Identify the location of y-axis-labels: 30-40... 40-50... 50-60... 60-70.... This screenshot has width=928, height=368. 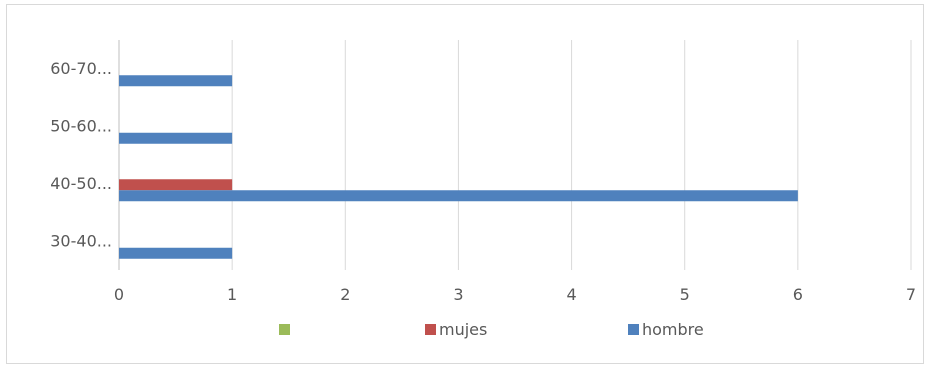
(81, 155).